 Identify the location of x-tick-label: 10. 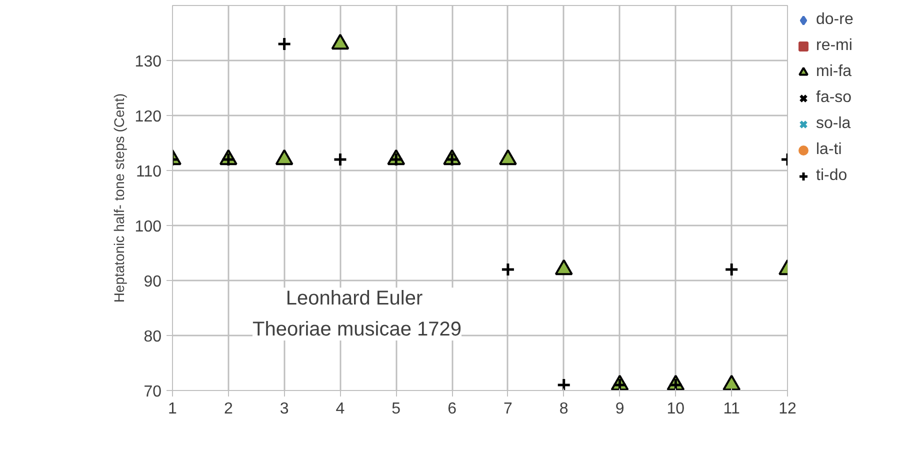
(675, 409).